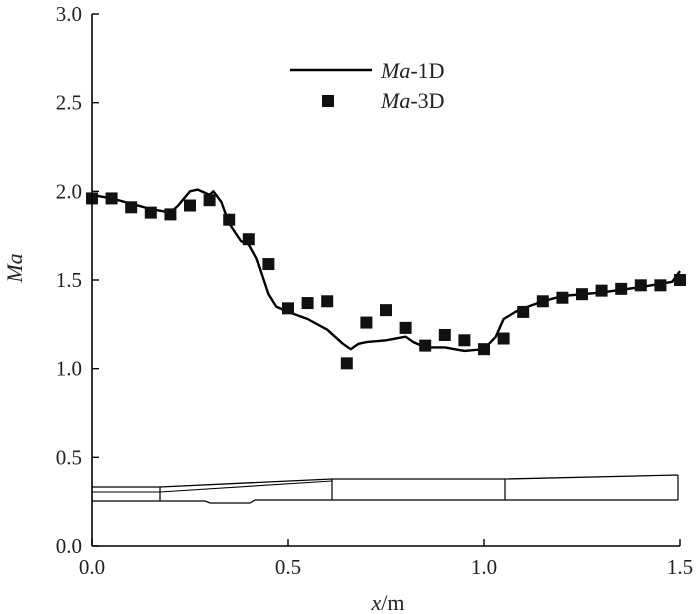 The image size is (700, 614). I want to click on legend: Ma-1D Ma-3D, so click(367, 85).